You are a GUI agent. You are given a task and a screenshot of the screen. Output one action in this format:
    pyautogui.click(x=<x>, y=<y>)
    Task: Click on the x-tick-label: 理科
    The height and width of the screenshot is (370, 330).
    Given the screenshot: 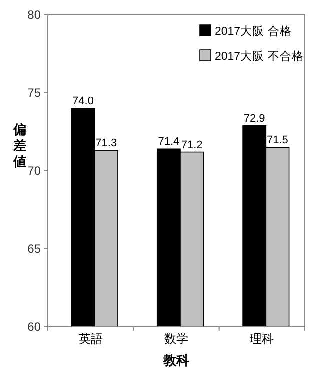 What is the action you would take?
    pyautogui.click(x=262, y=339)
    